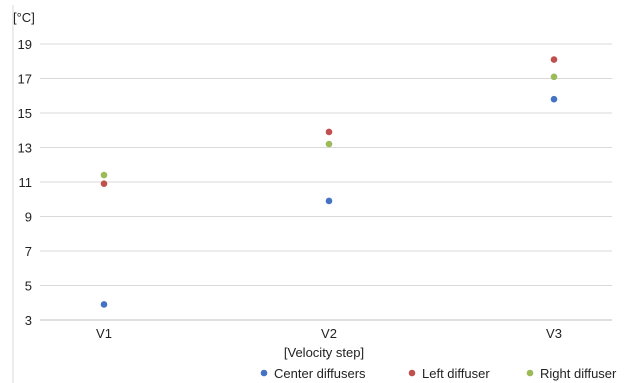 The image size is (630, 383). I want to click on x-tick-labels: V1 V2 V3, so click(329, 333).